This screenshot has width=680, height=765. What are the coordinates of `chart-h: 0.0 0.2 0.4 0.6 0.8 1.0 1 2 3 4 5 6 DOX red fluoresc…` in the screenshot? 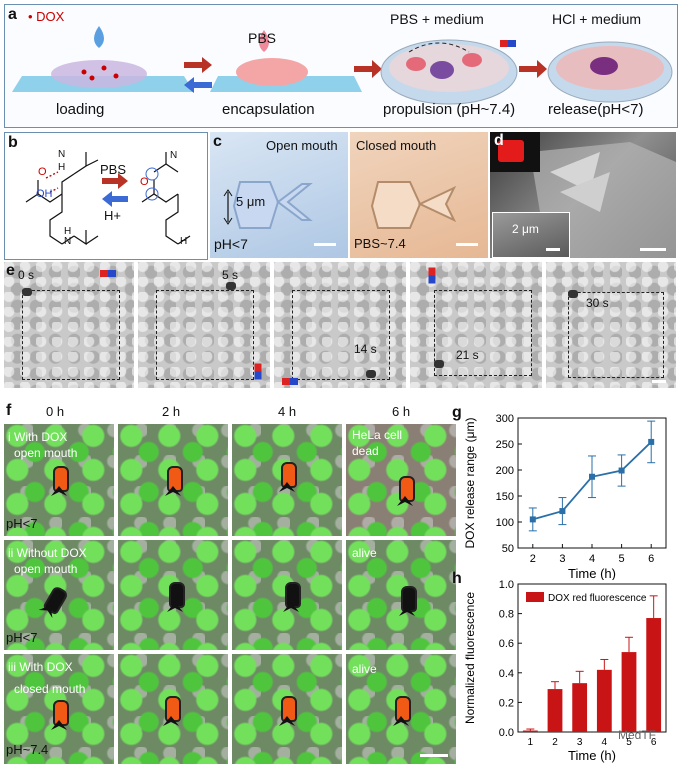 It's located at (565, 671).